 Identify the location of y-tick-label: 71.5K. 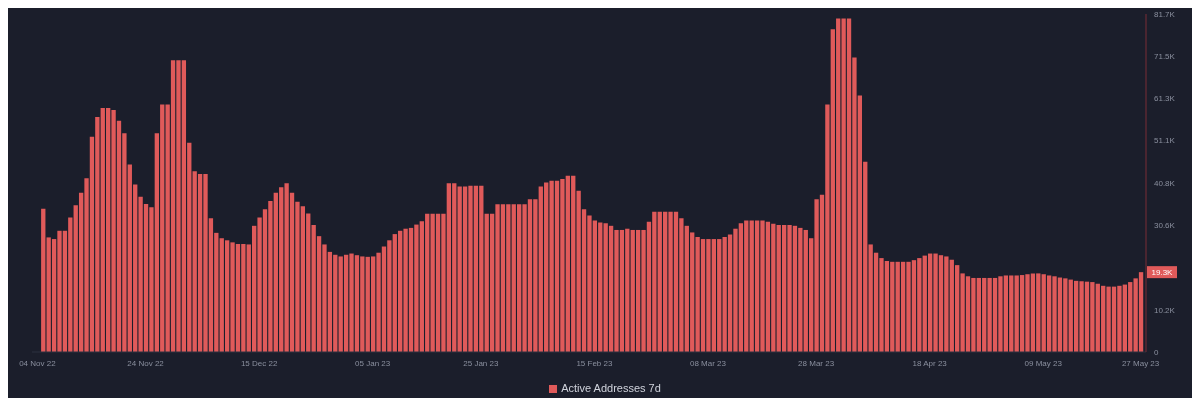
(1165, 57).